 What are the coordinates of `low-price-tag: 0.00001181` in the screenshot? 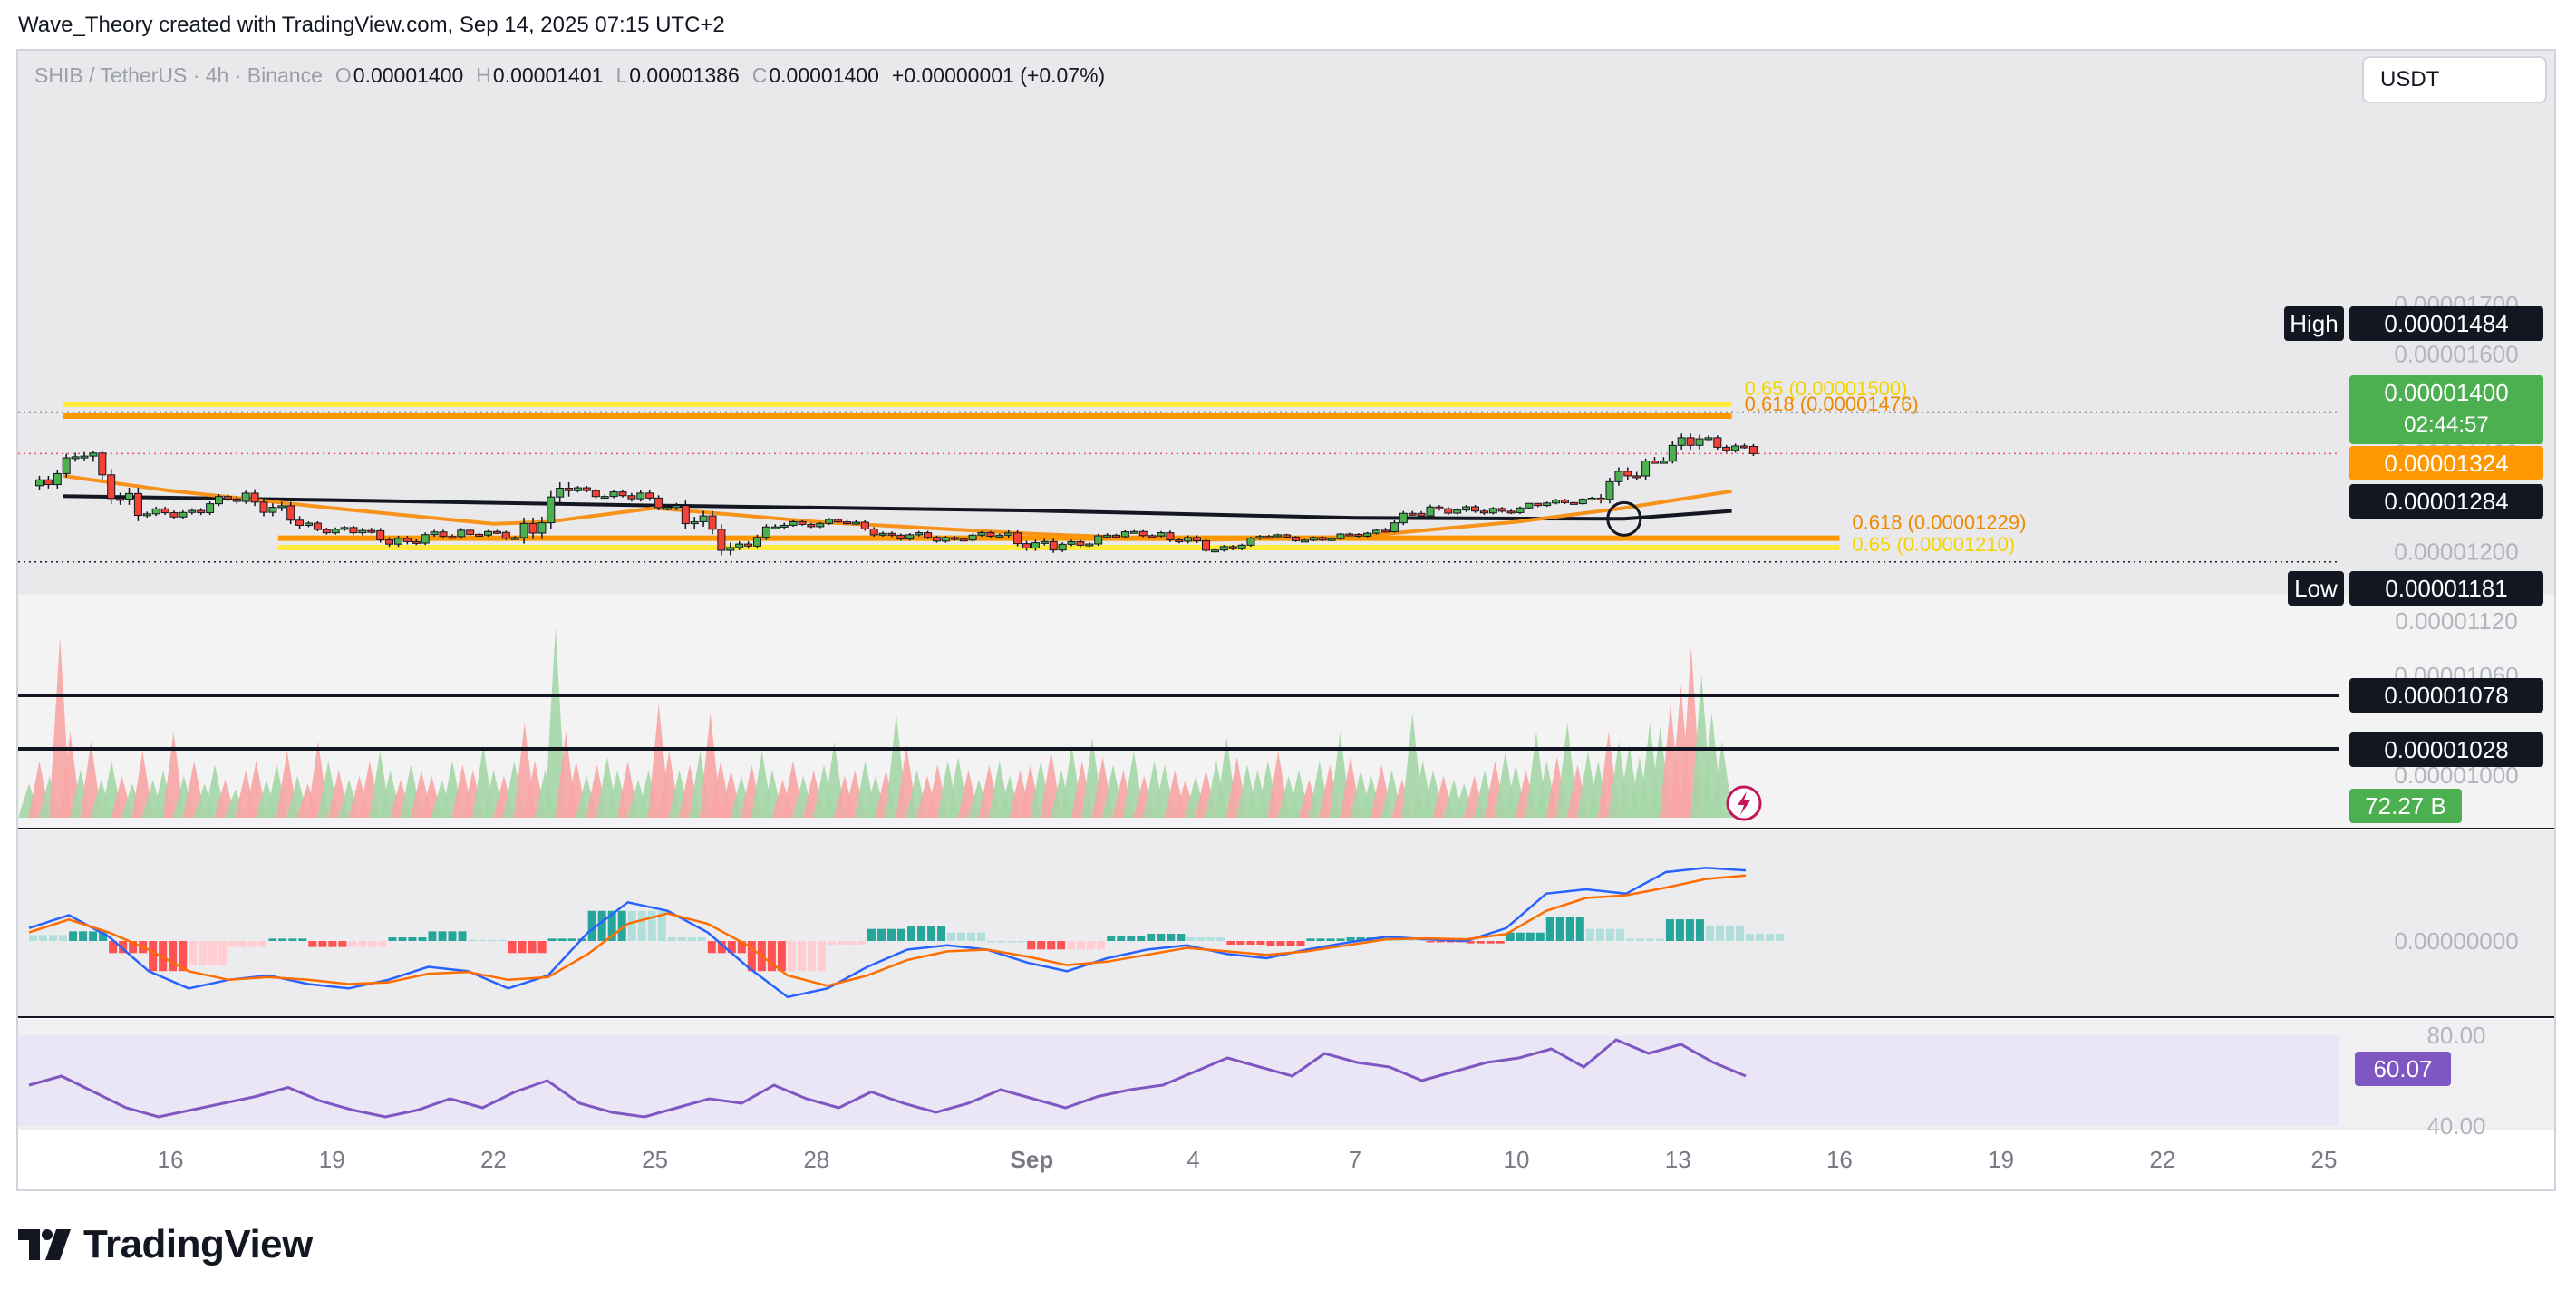 It's located at (2446, 588).